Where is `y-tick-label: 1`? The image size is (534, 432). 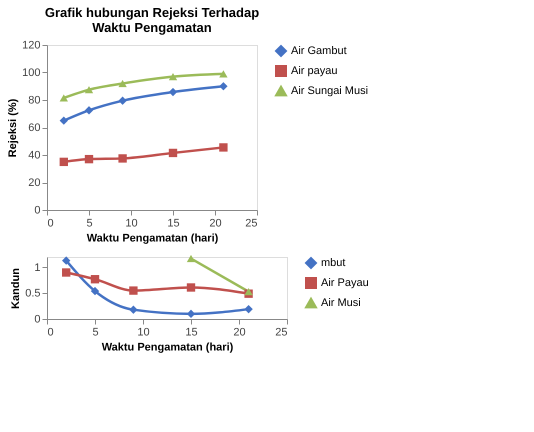
y-tick-label: 1 is located at coordinates (37, 268).